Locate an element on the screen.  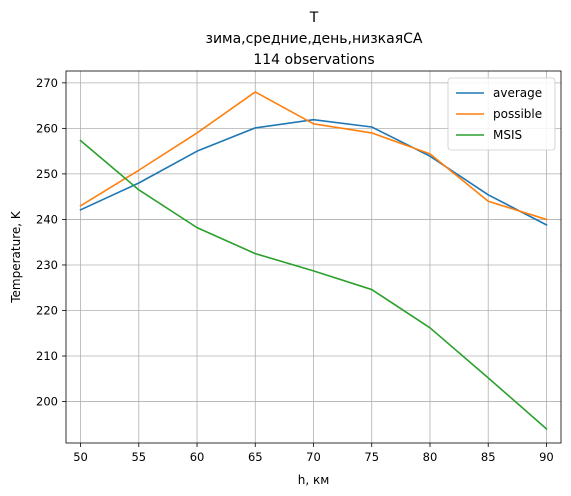
legend: average possible MSIS is located at coordinates (501, 114).